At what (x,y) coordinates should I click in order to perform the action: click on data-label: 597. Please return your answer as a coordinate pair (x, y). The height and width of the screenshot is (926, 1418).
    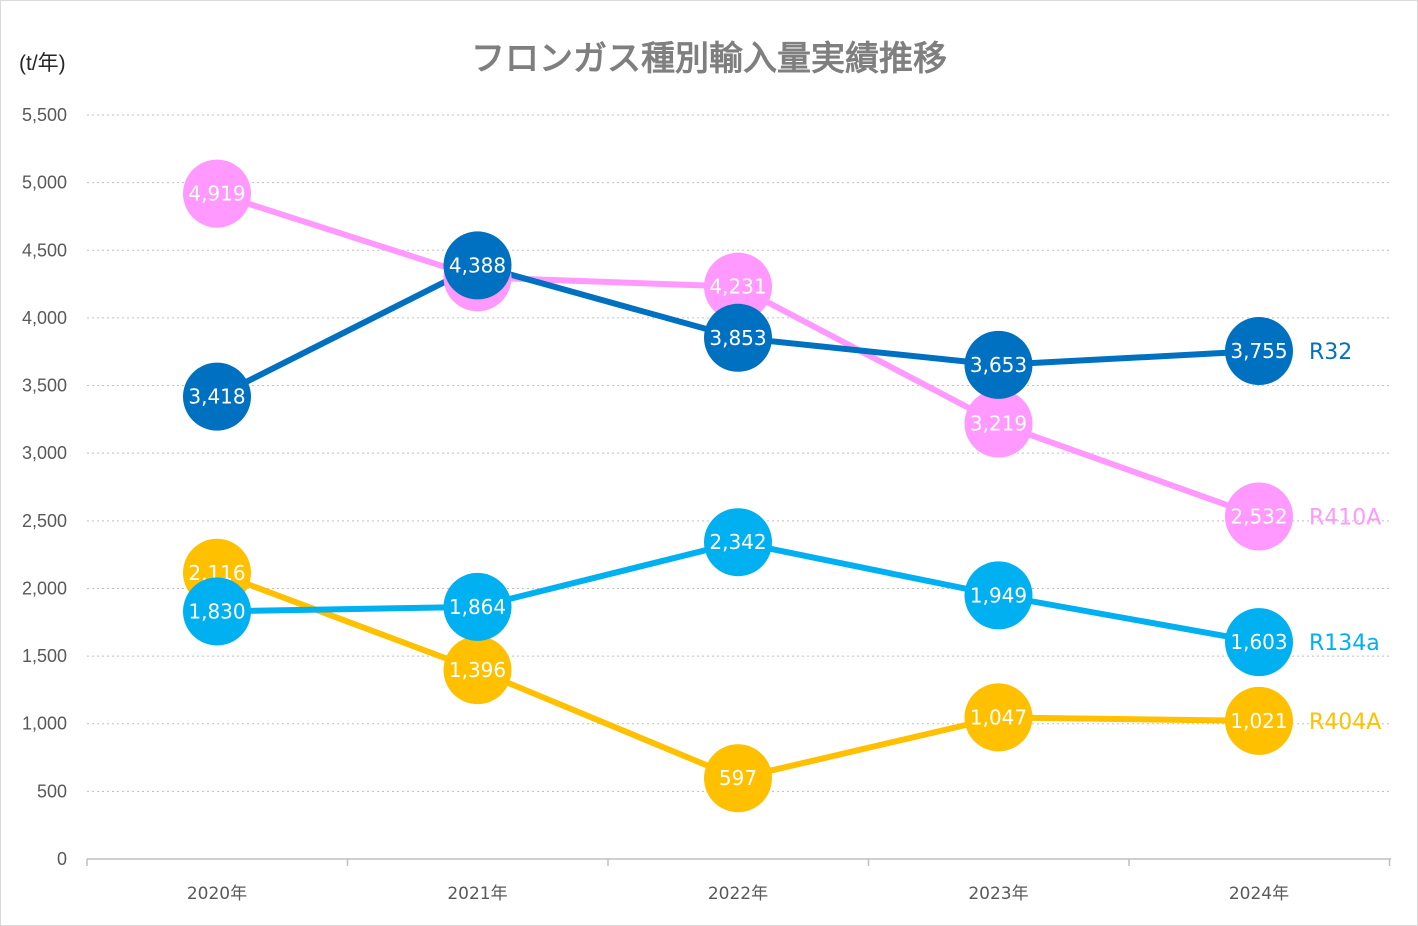
    Looking at the image, I should click on (738, 778).